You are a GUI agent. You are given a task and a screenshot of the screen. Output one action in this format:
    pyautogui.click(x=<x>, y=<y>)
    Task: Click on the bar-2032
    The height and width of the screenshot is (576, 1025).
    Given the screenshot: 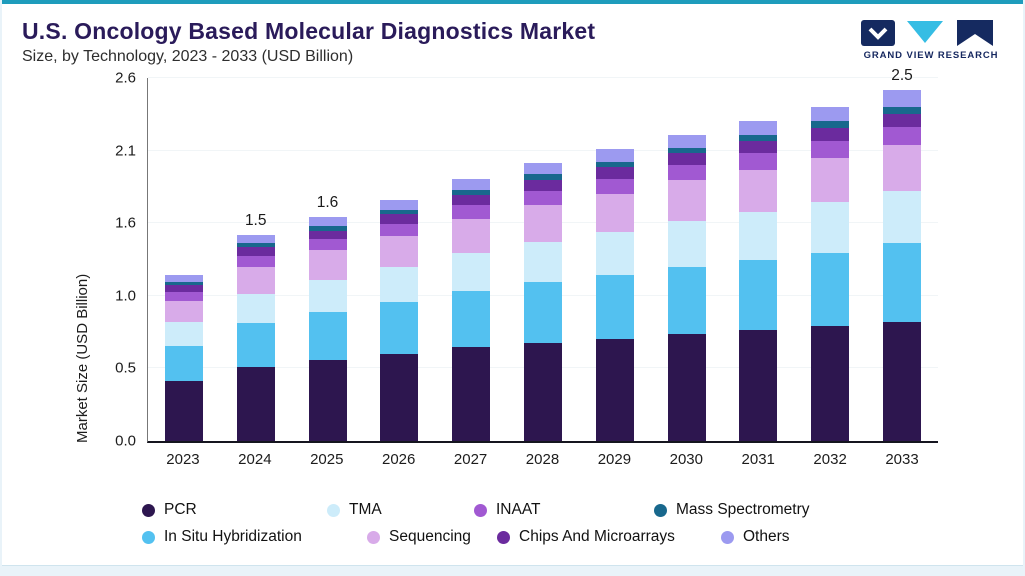 What is the action you would take?
    pyautogui.click(x=830, y=259)
    